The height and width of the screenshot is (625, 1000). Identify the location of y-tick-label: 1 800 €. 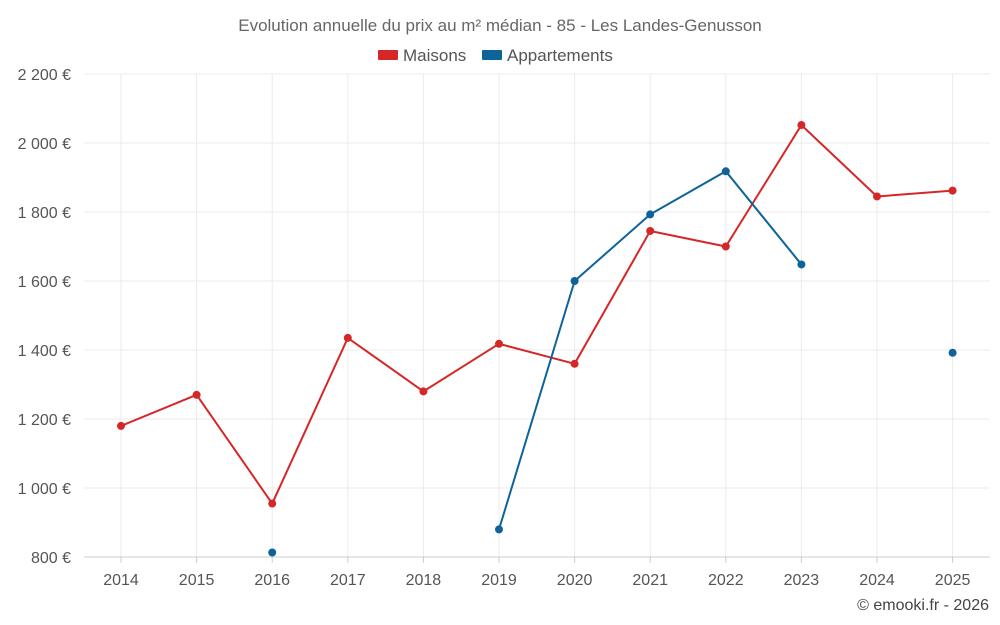
(44, 213).